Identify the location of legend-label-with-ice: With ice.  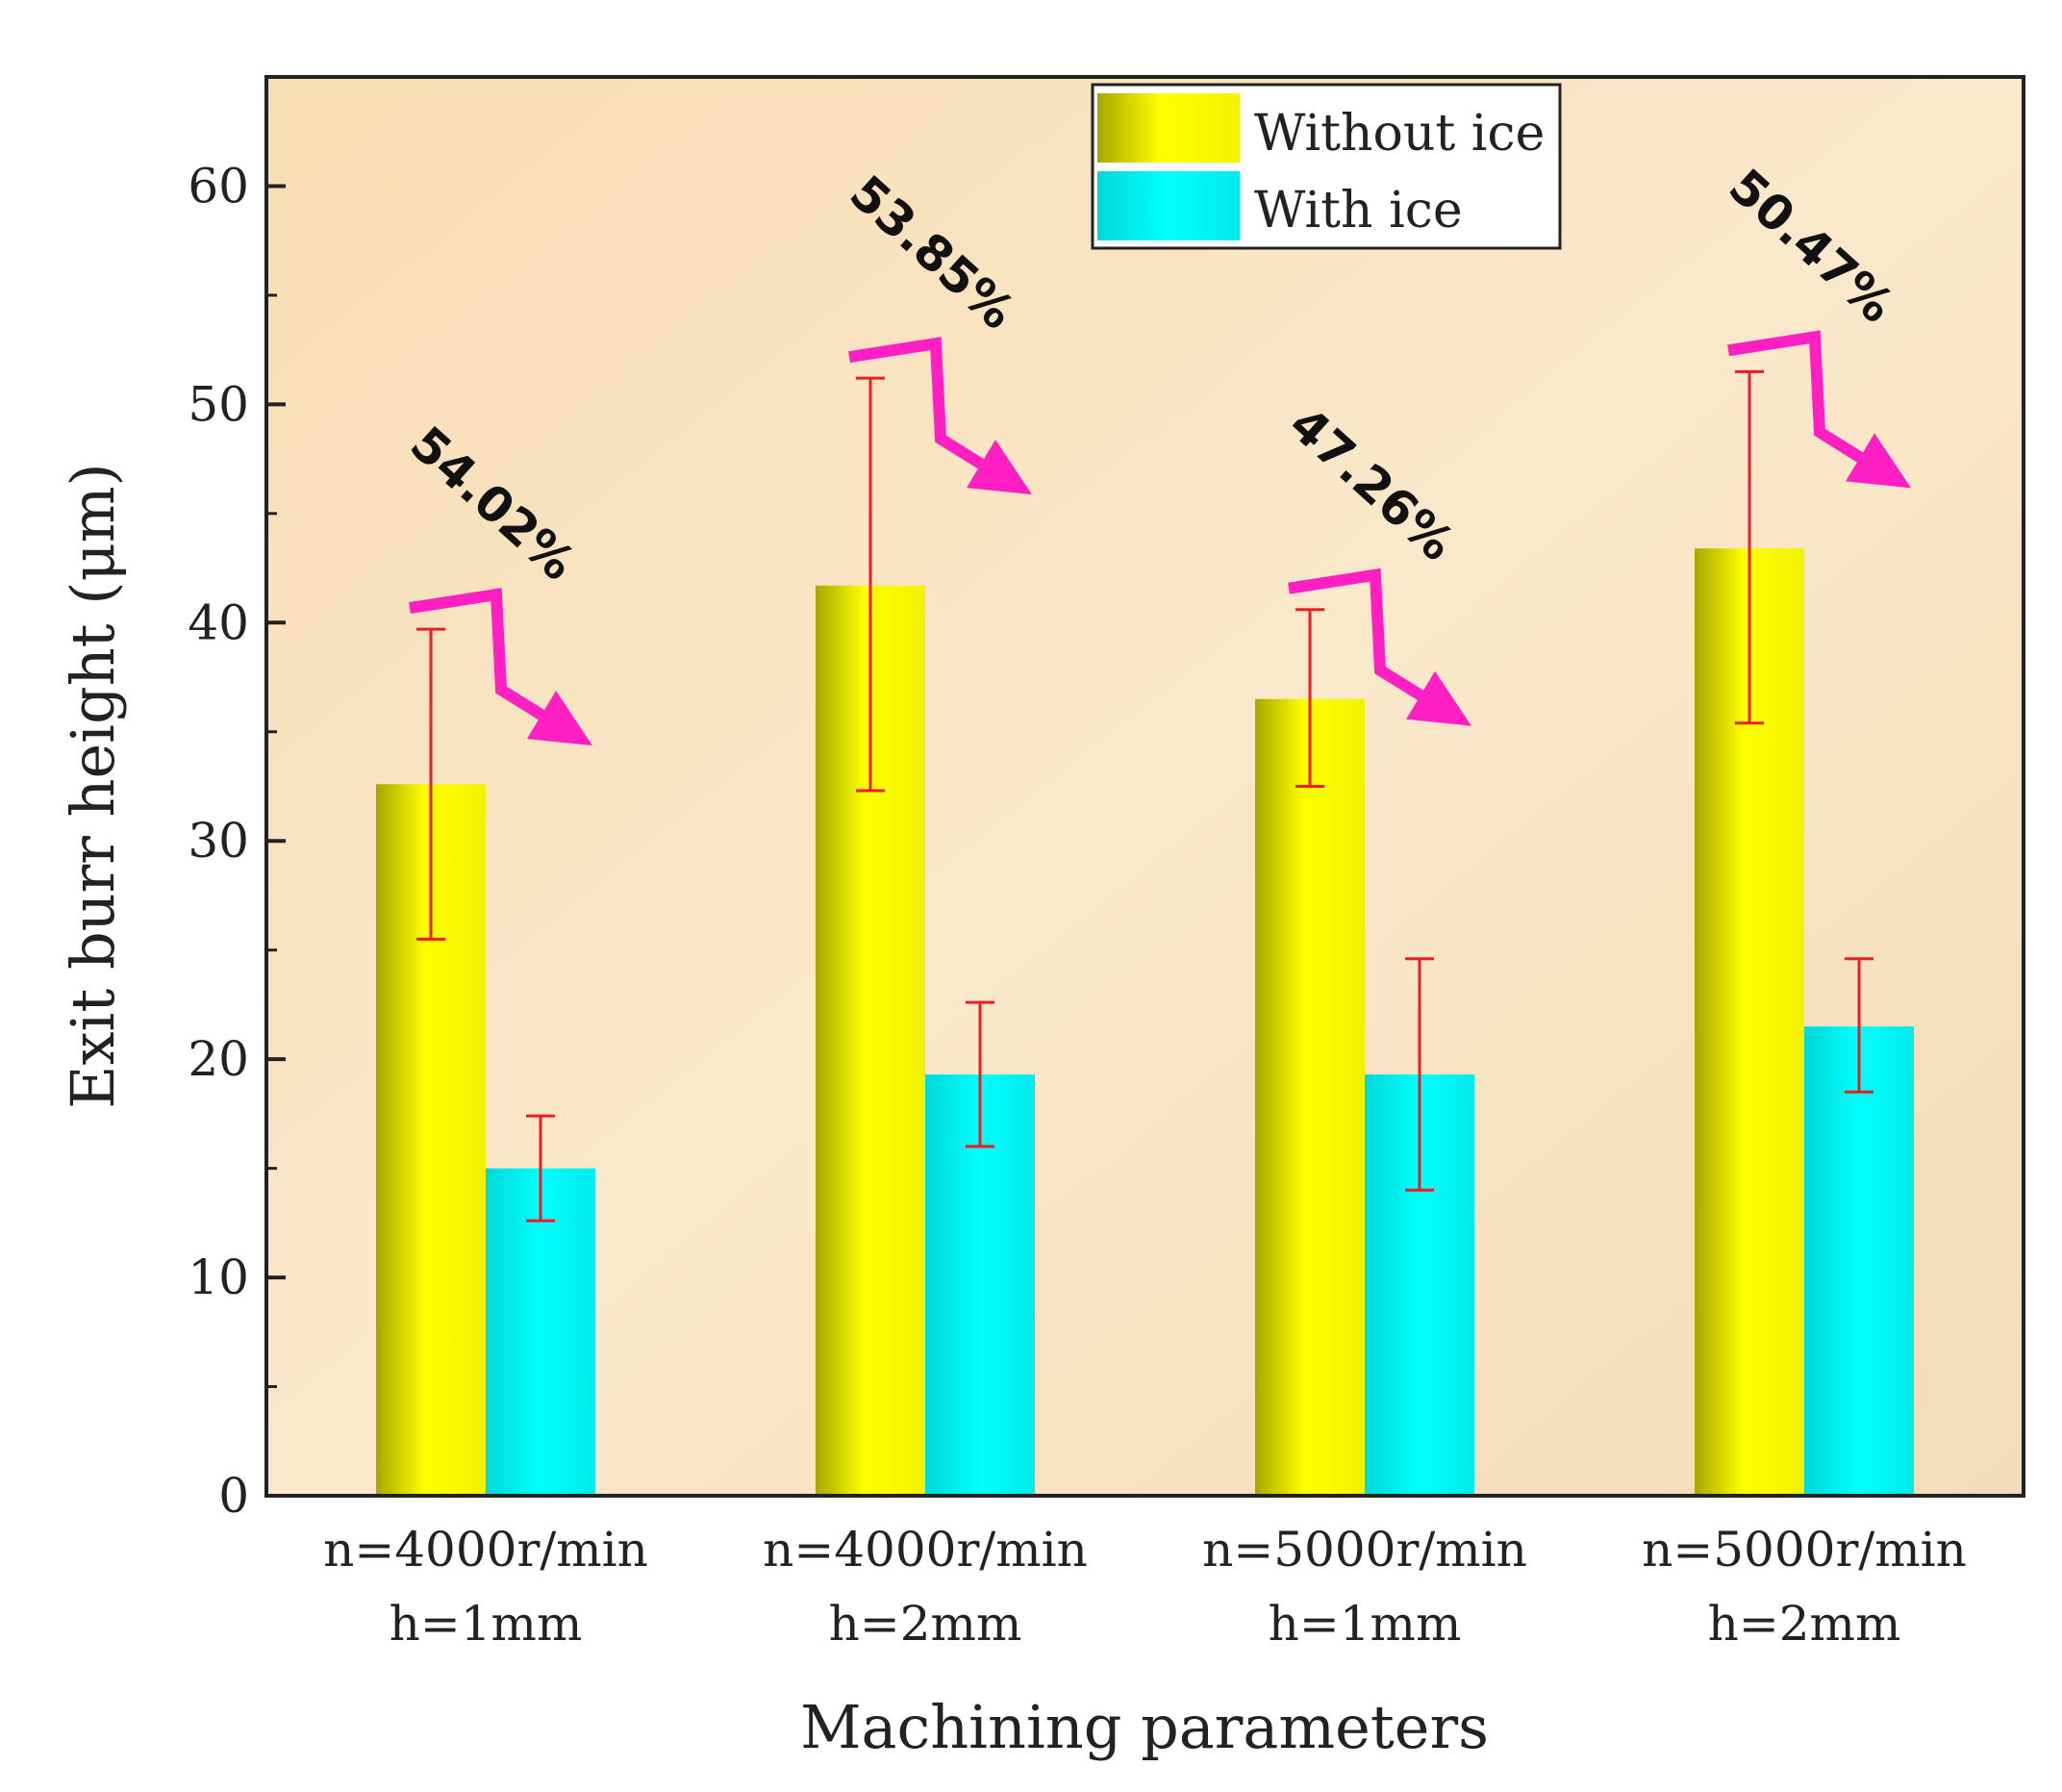
(1359, 211).